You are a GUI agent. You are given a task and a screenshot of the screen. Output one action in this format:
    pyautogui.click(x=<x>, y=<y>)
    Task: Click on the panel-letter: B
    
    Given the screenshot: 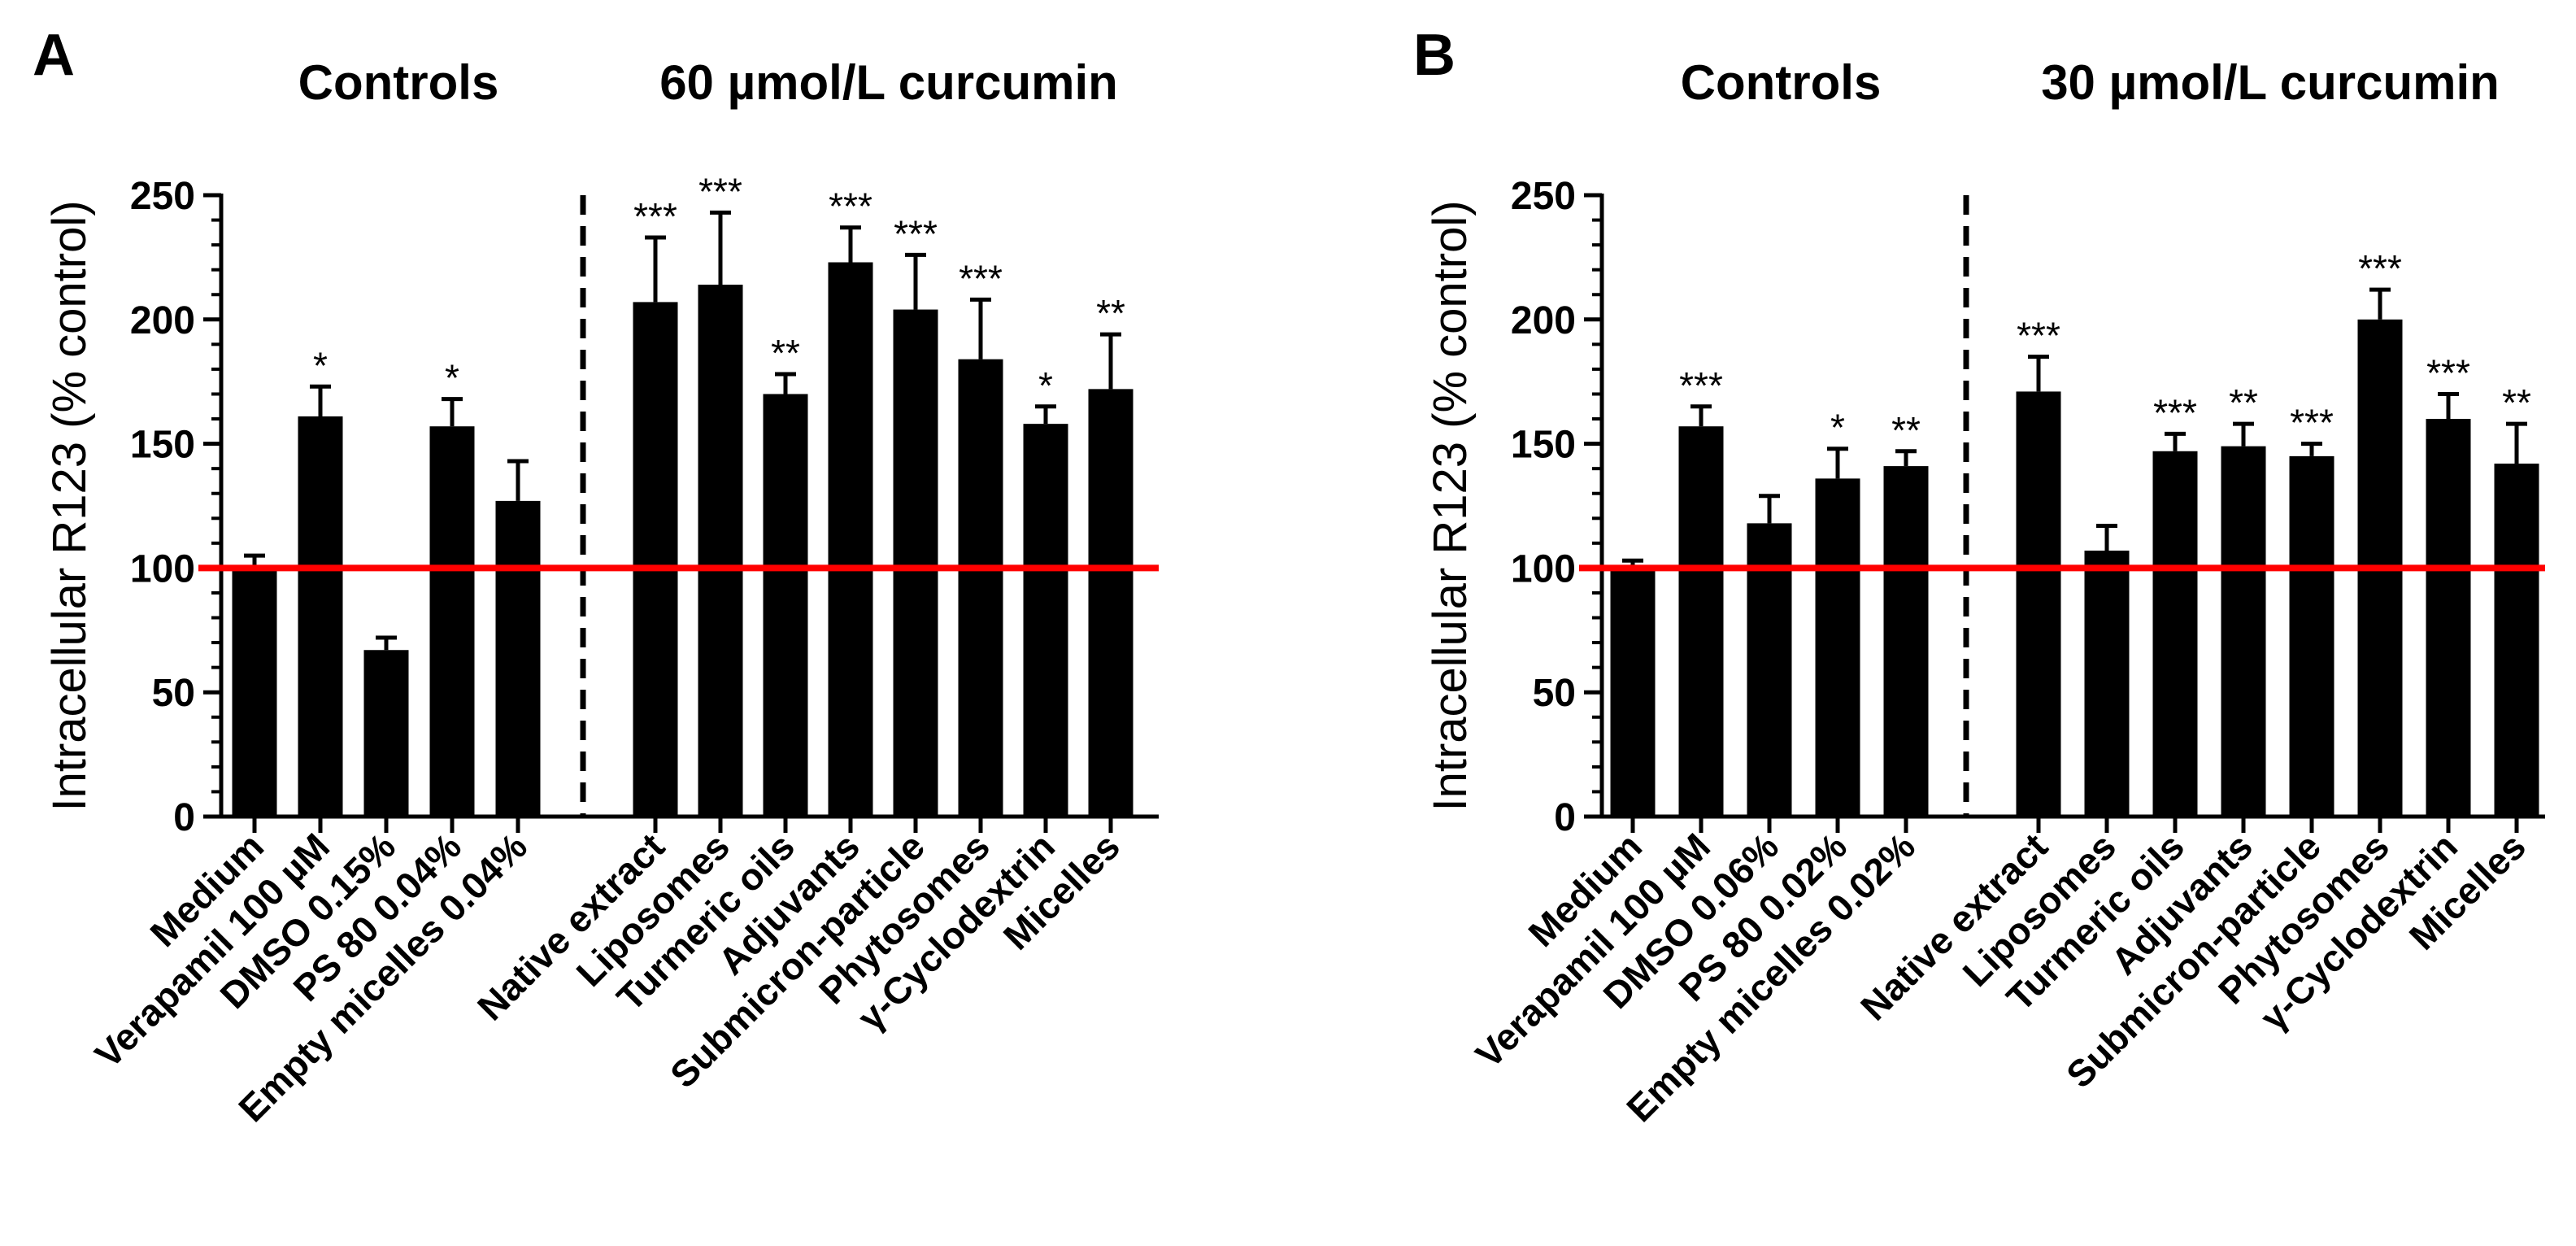 What is the action you would take?
    pyautogui.click(x=1434, y=55)
    